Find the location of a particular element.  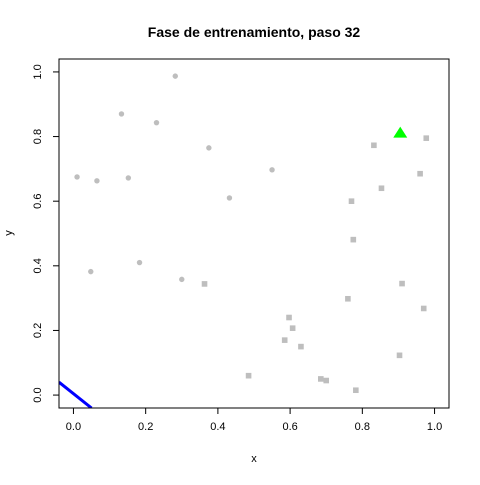

y-tick-label: 0.0 is located at coordinates (38, 394).